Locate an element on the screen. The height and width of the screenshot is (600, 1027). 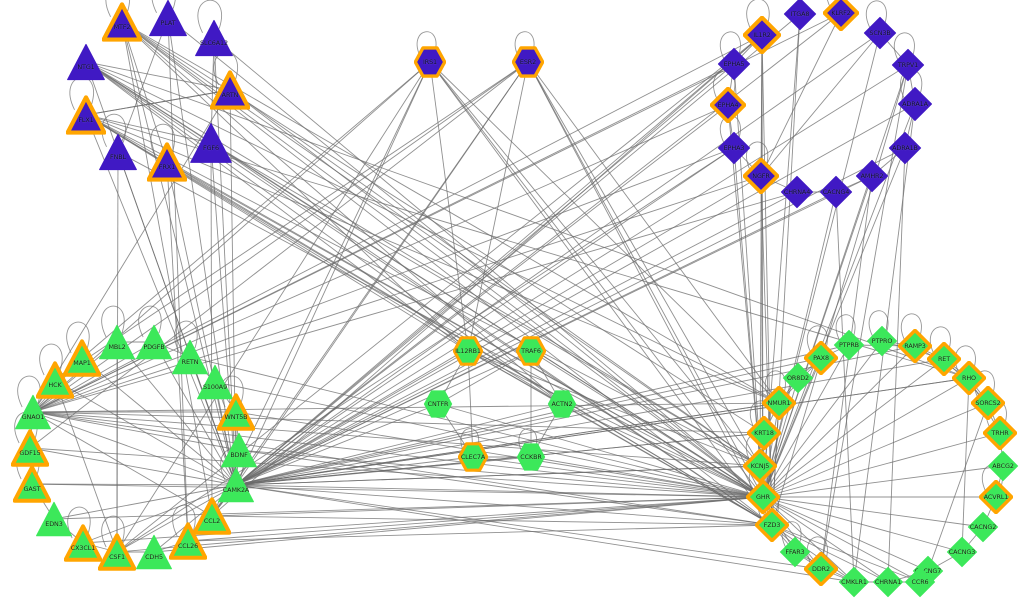
node-actn2: ACTN2 is located at coordinates (562, 404).